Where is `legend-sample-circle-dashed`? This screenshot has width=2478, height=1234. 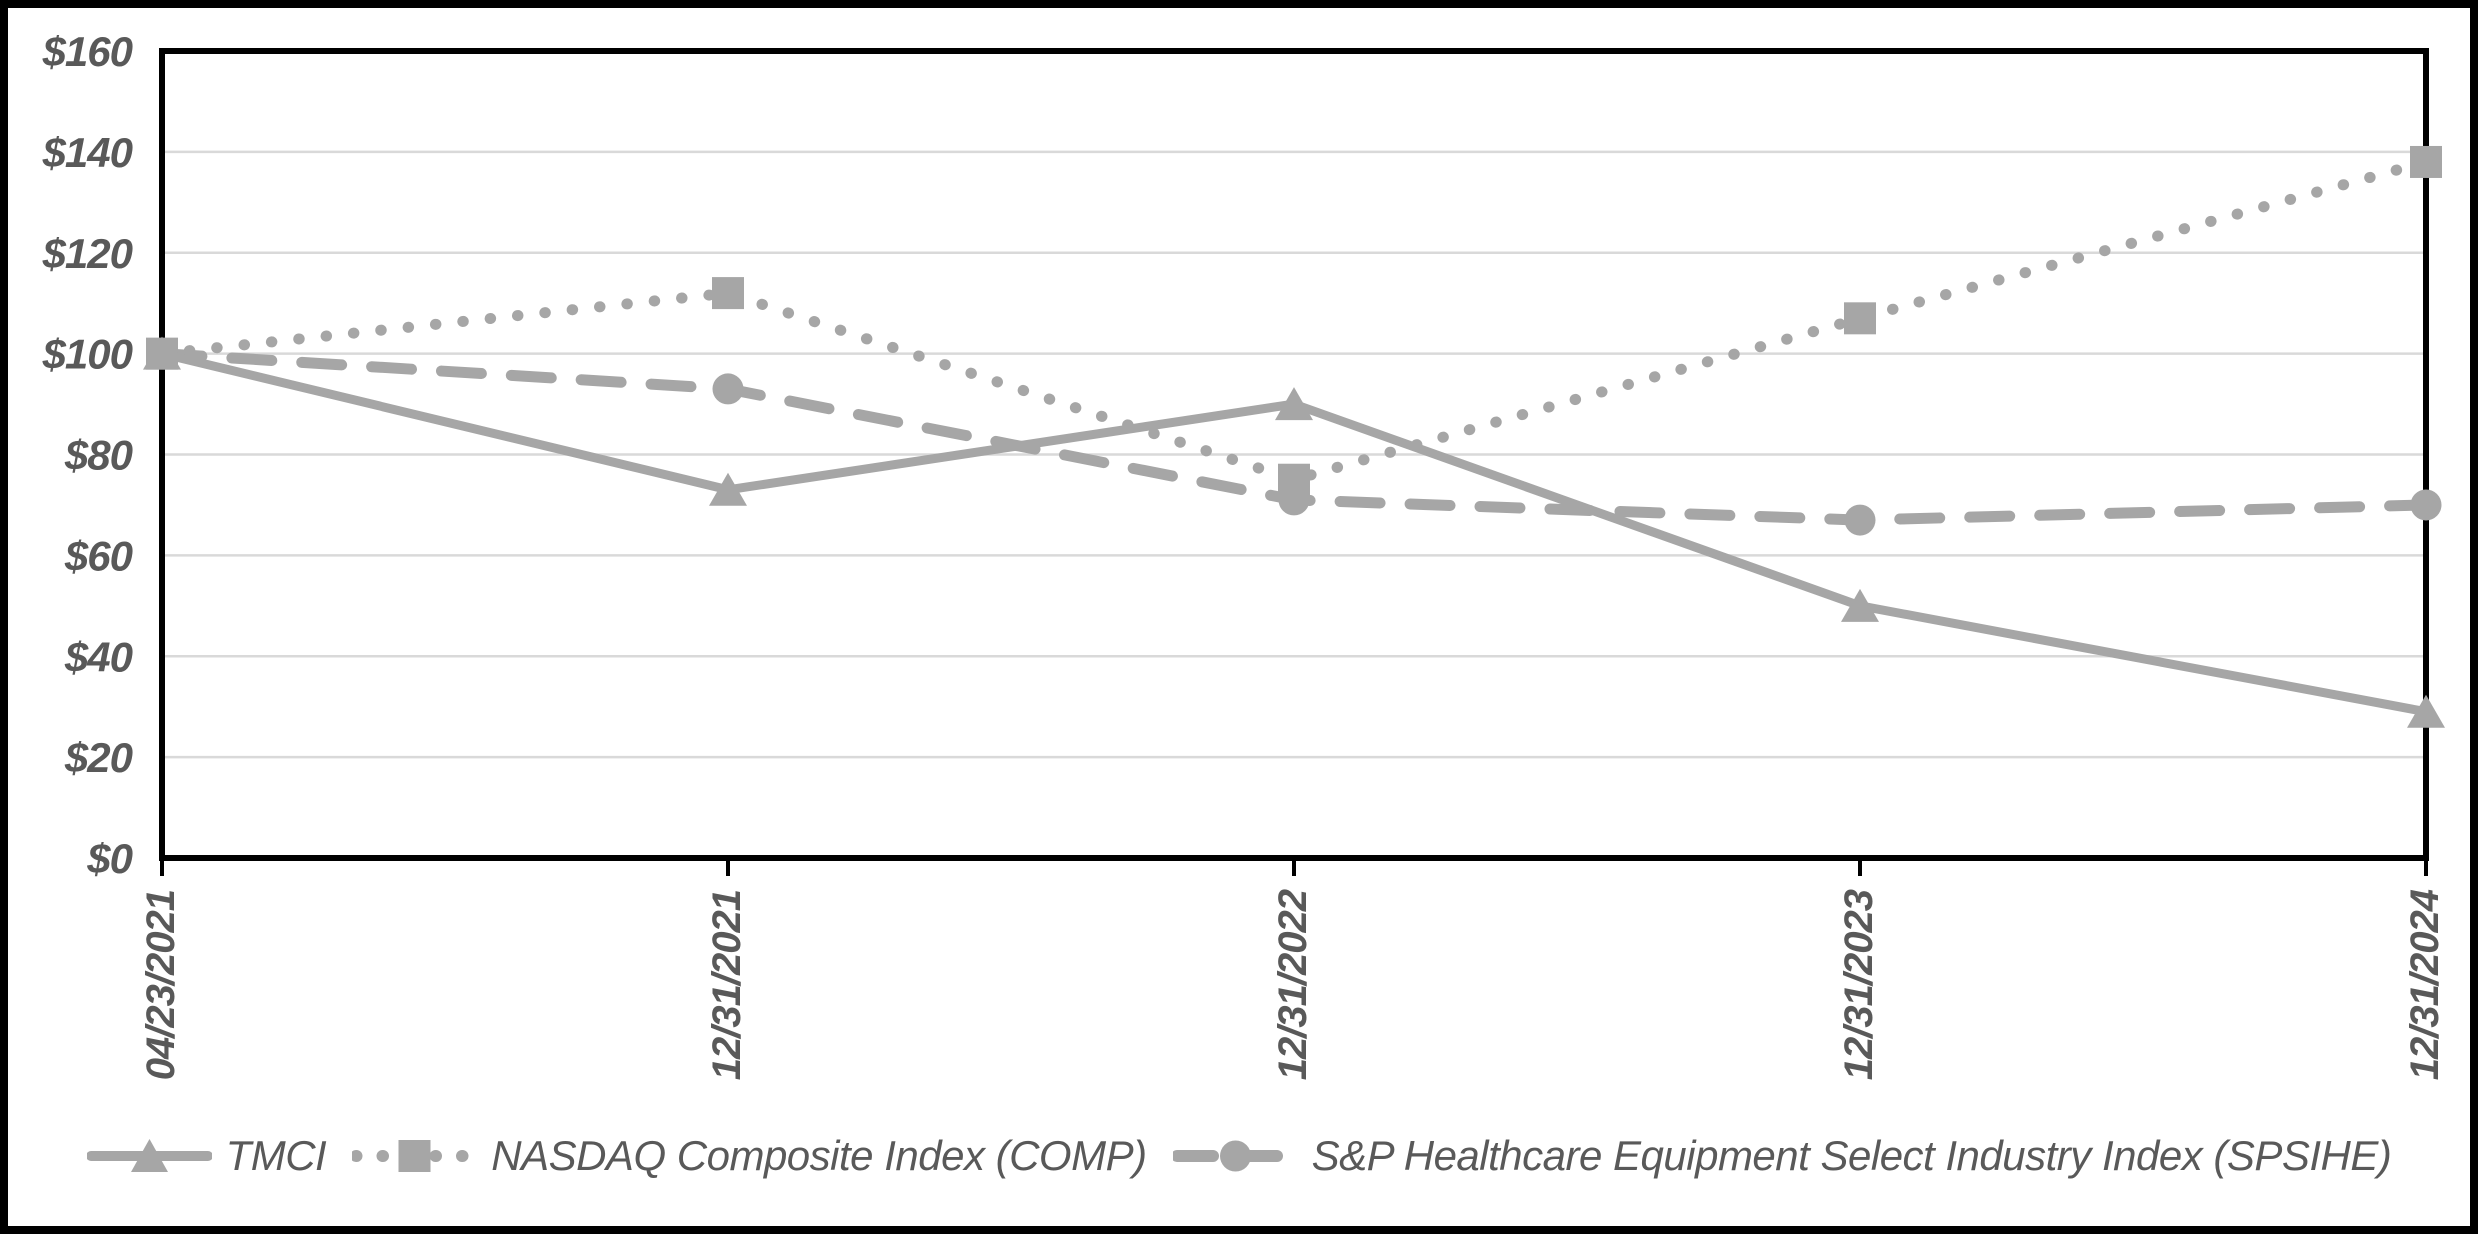 legend-sample-circle-dashed is located at coordinates (1235, 1156).